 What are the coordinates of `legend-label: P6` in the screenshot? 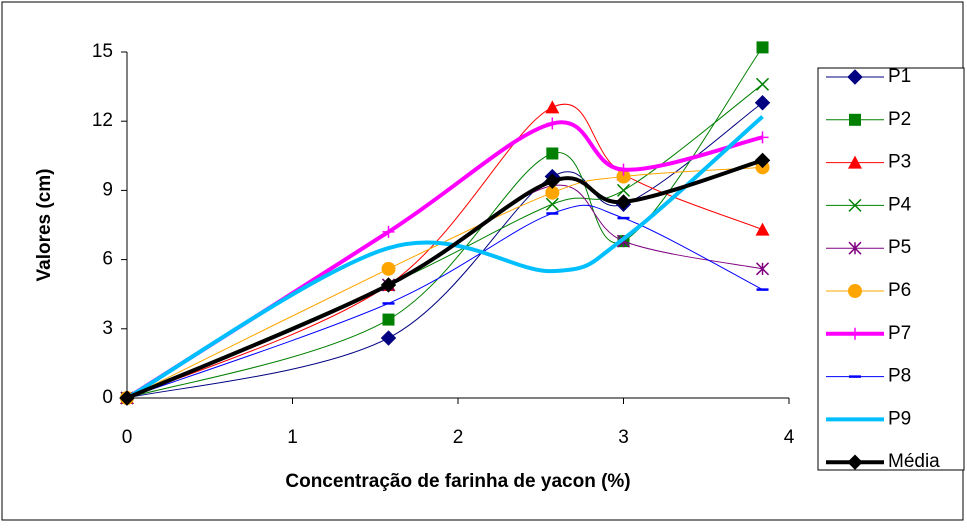 It's located at (899, 290).